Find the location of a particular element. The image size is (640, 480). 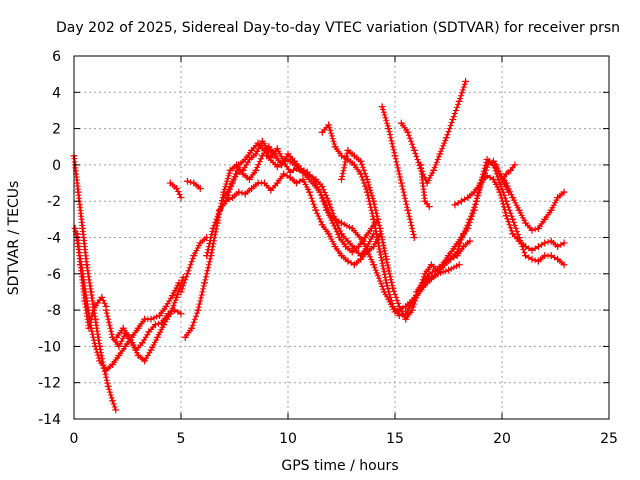

x-axis-label: GPS time / hours is located at coordinates (339, 466).